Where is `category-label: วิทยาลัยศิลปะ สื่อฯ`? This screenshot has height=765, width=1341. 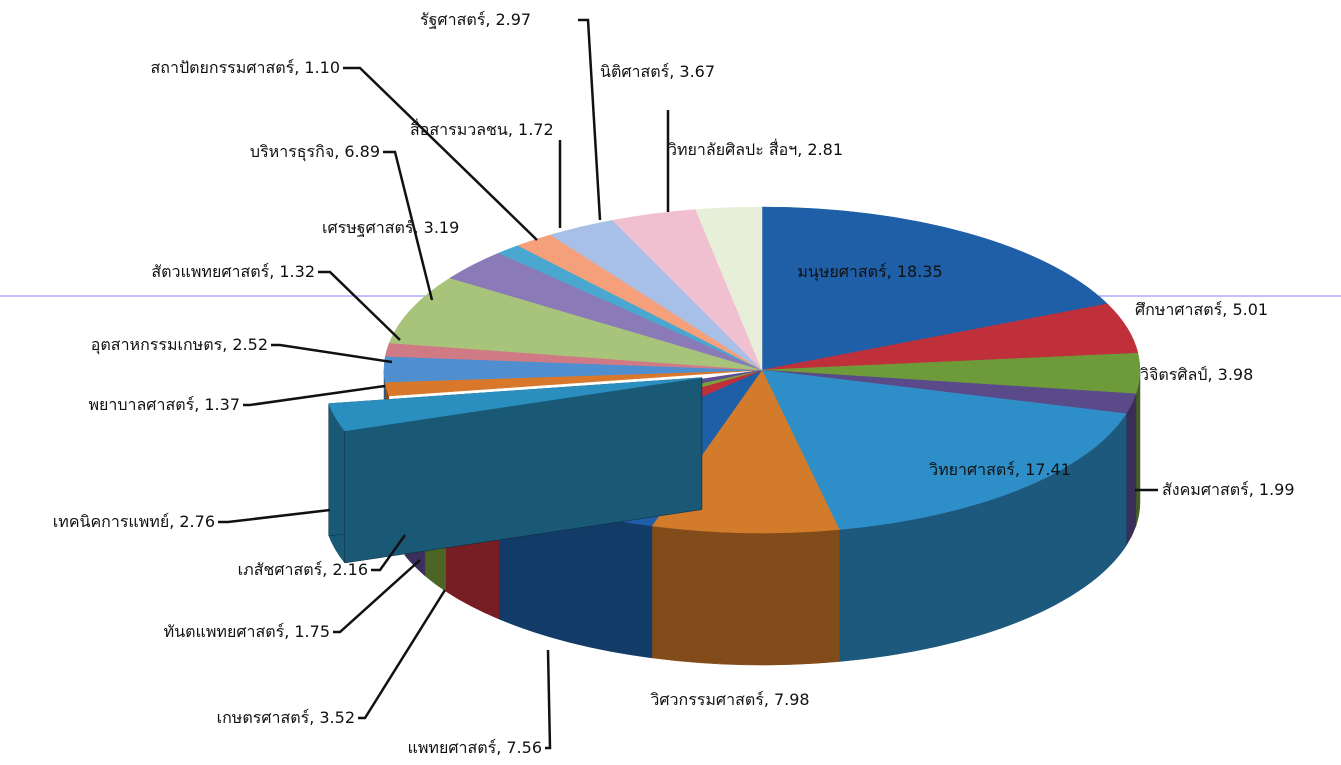 category-label: วิทยาลัยศิลปะ สื่อฯ is located at coordinates (732, 148).